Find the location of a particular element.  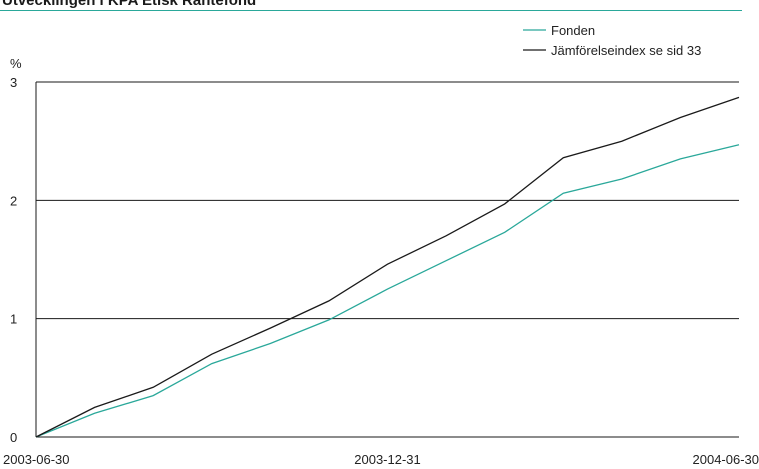

title-divider is located at coordinates (371, 10).